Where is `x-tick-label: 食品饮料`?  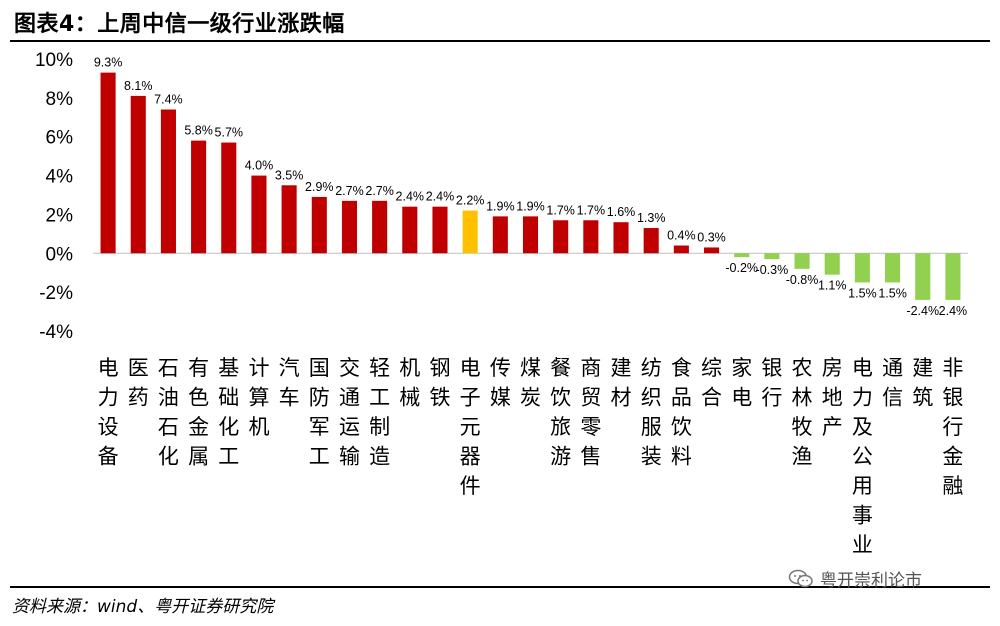 x-tick-label: 食品饮料 is located at coordinates (681, 412).